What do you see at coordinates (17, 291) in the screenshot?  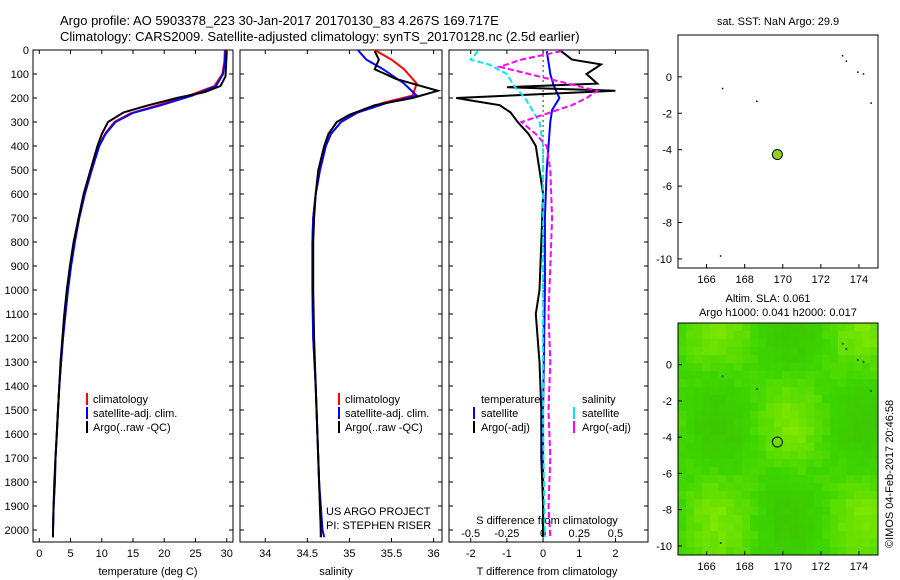 I see `y-tick-label: 1000` at bounding box center [17, 291].